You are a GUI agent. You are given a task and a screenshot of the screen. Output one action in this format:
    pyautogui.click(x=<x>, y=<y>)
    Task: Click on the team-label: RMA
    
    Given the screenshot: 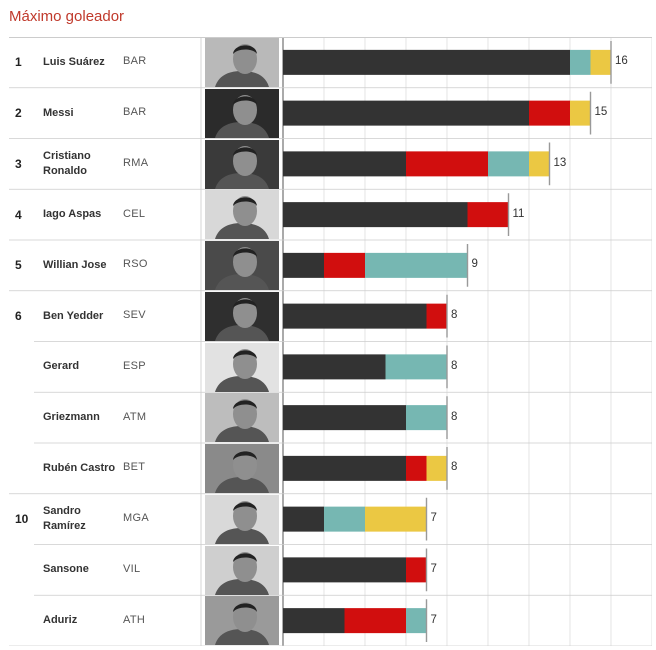 What is the action you would take?
    pyautogui.click(x=136, y=162)
    